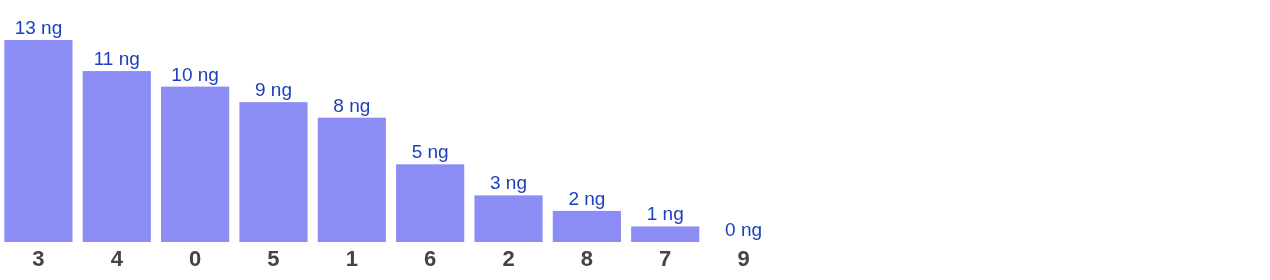 This screenshot has height=280, width=1270. I want to click on x-tick-label: 6, so click(430, 258).